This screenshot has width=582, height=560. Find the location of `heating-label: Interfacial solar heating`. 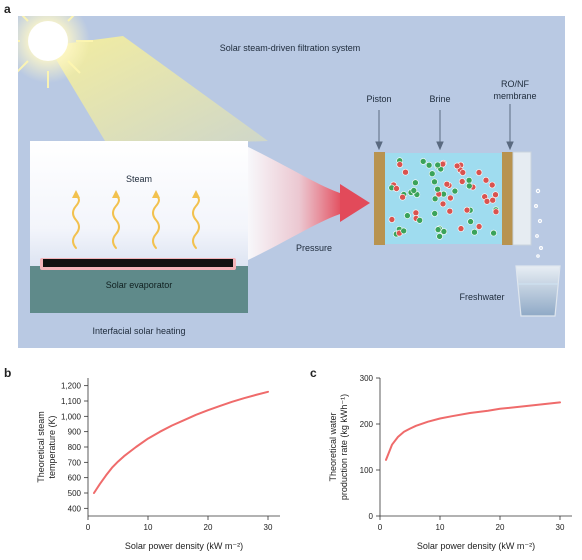

heating-label: Interfacial solar heating is located at coordinates (138, 331).